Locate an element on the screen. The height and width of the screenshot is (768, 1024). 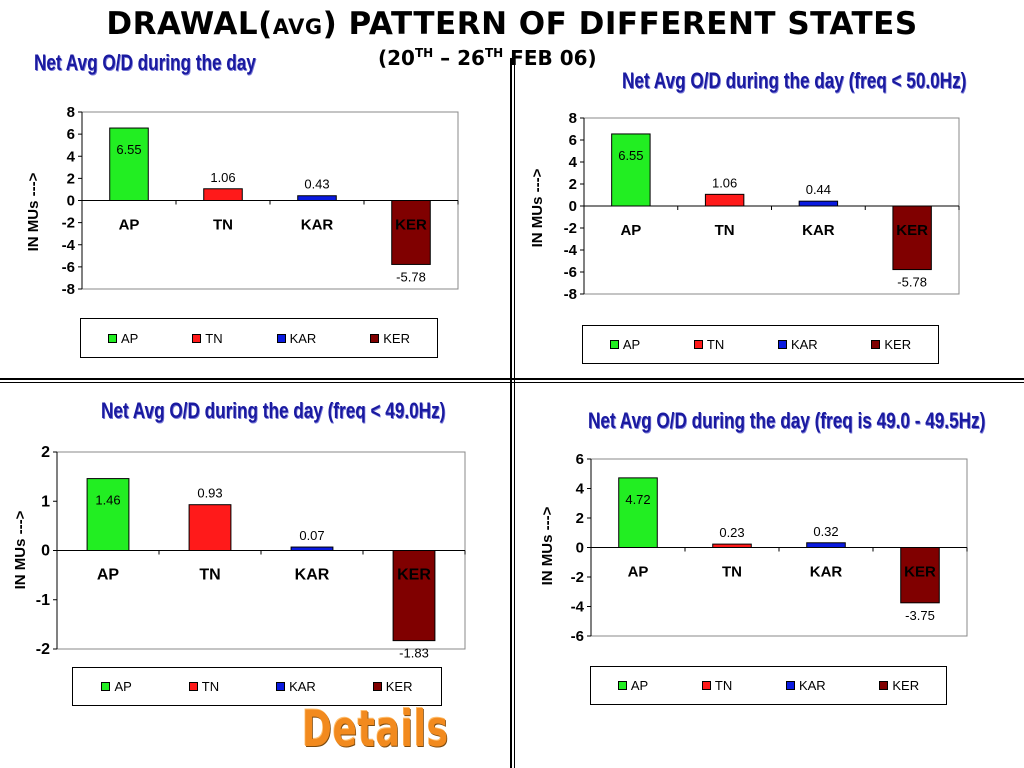
chart-4-legend: AP TN KAR KER is located at coordinates (768, 685).